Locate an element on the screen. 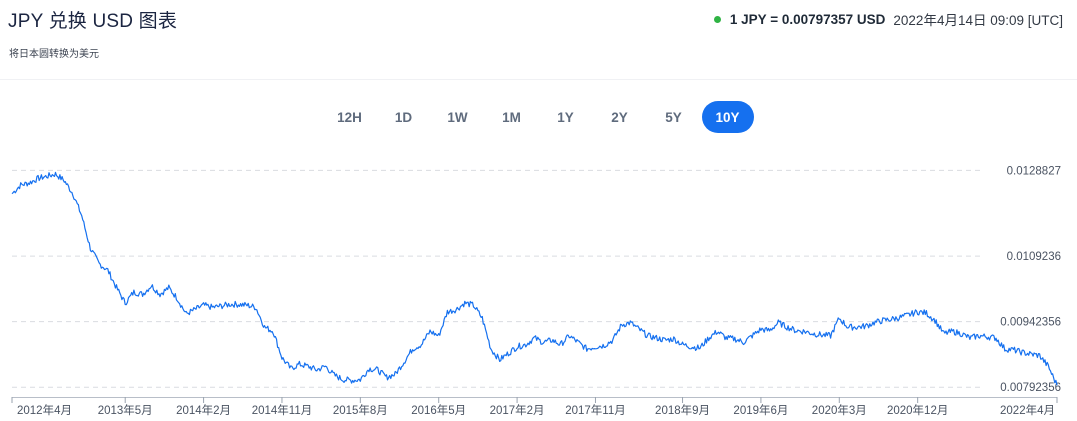  x-tick-label: 2014年2月 is located at coordinates (203, 410).